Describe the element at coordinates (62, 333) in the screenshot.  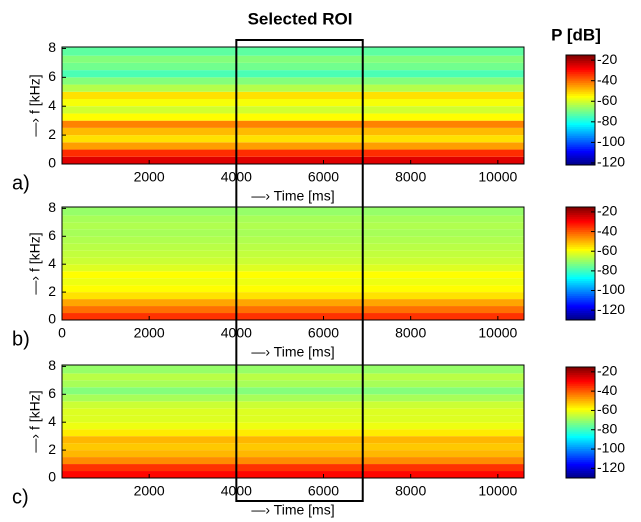
I see `x-tick-label: 0` at that location.